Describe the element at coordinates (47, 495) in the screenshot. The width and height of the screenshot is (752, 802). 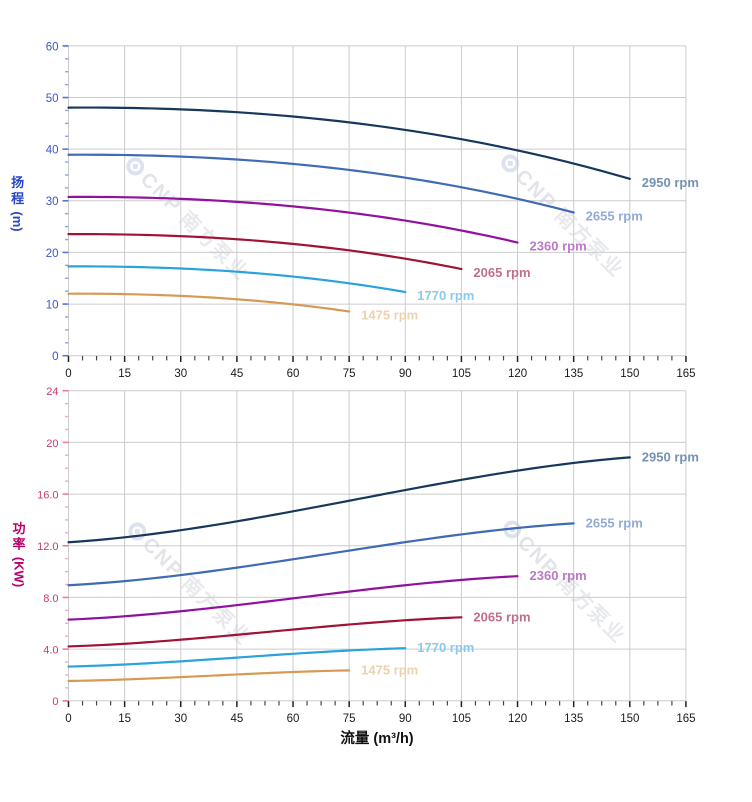
I see `svg-text: 16.0` at that location.